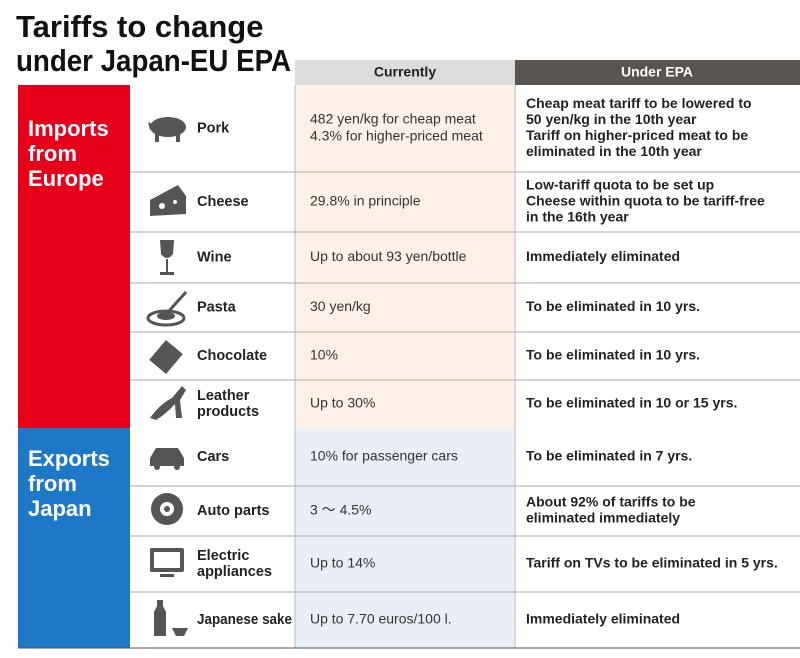 The width and height of the screenshot is (800, 658). I want to click on pasta-icon, so click(167, 308).